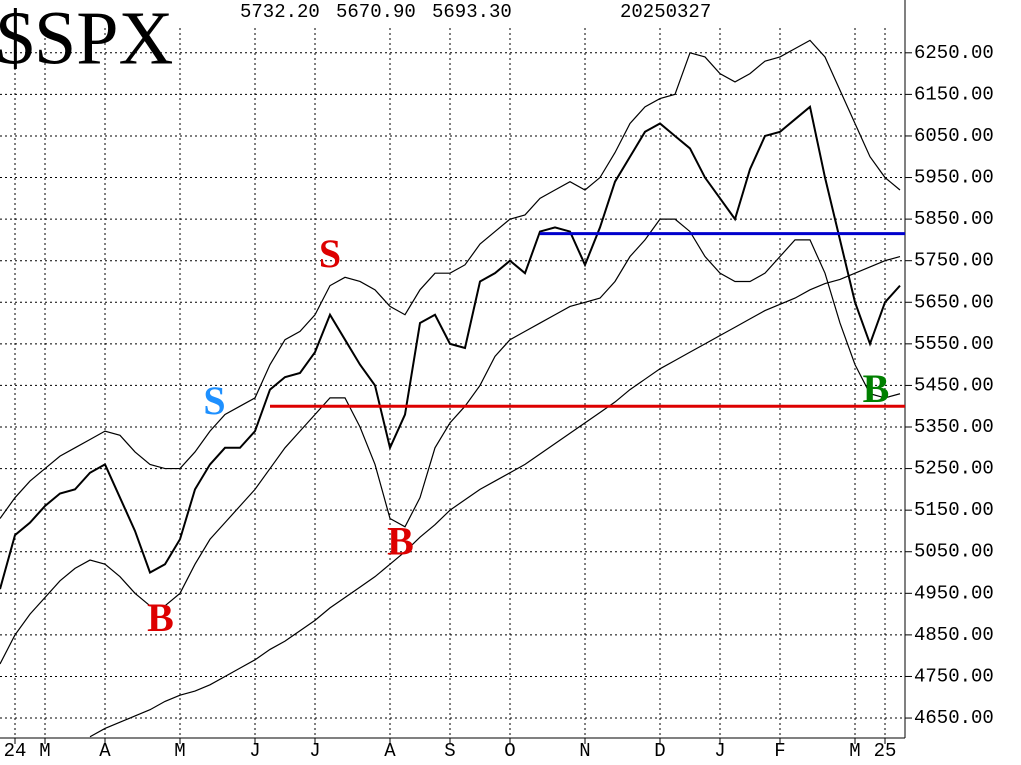 This screenshot has width=1021, height=765. Describe the element at coordinates (954, 593) in the screenshot. I see `y-tick-label: 4950.00` at that location.